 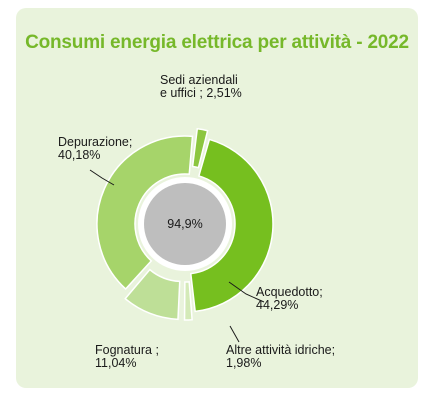 What do you see at coordinates (280, 356) in the screenshot?
I see `slice-label: Altre attività idriche; 1,98%` at bounding box center [280, 356].